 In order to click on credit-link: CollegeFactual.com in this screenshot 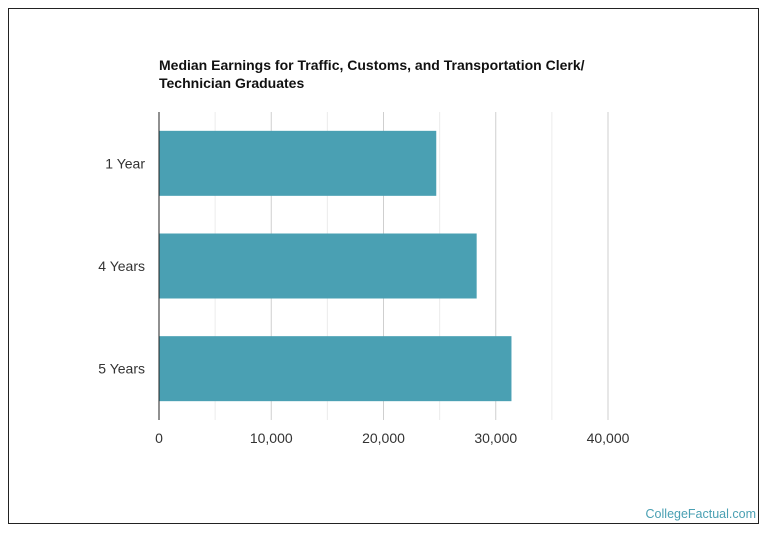, I will do `click(700, 514)`.